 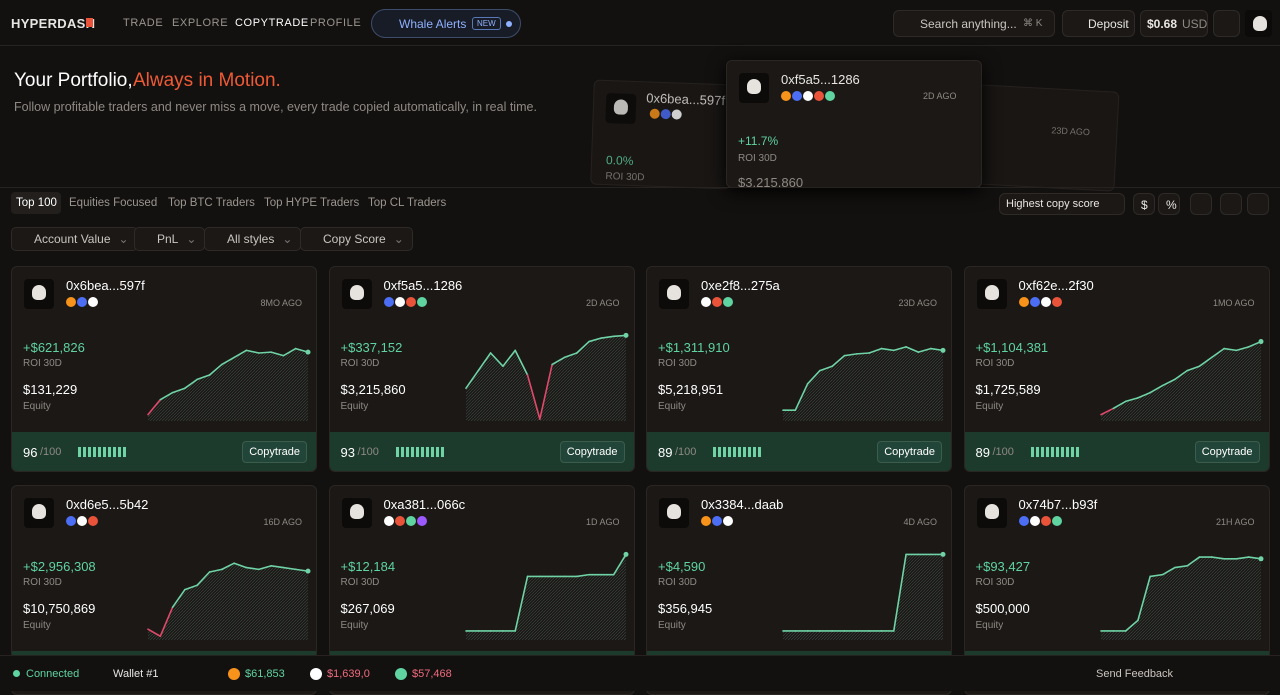 I want to click on user-avatar, so click(x=1258, y=23).